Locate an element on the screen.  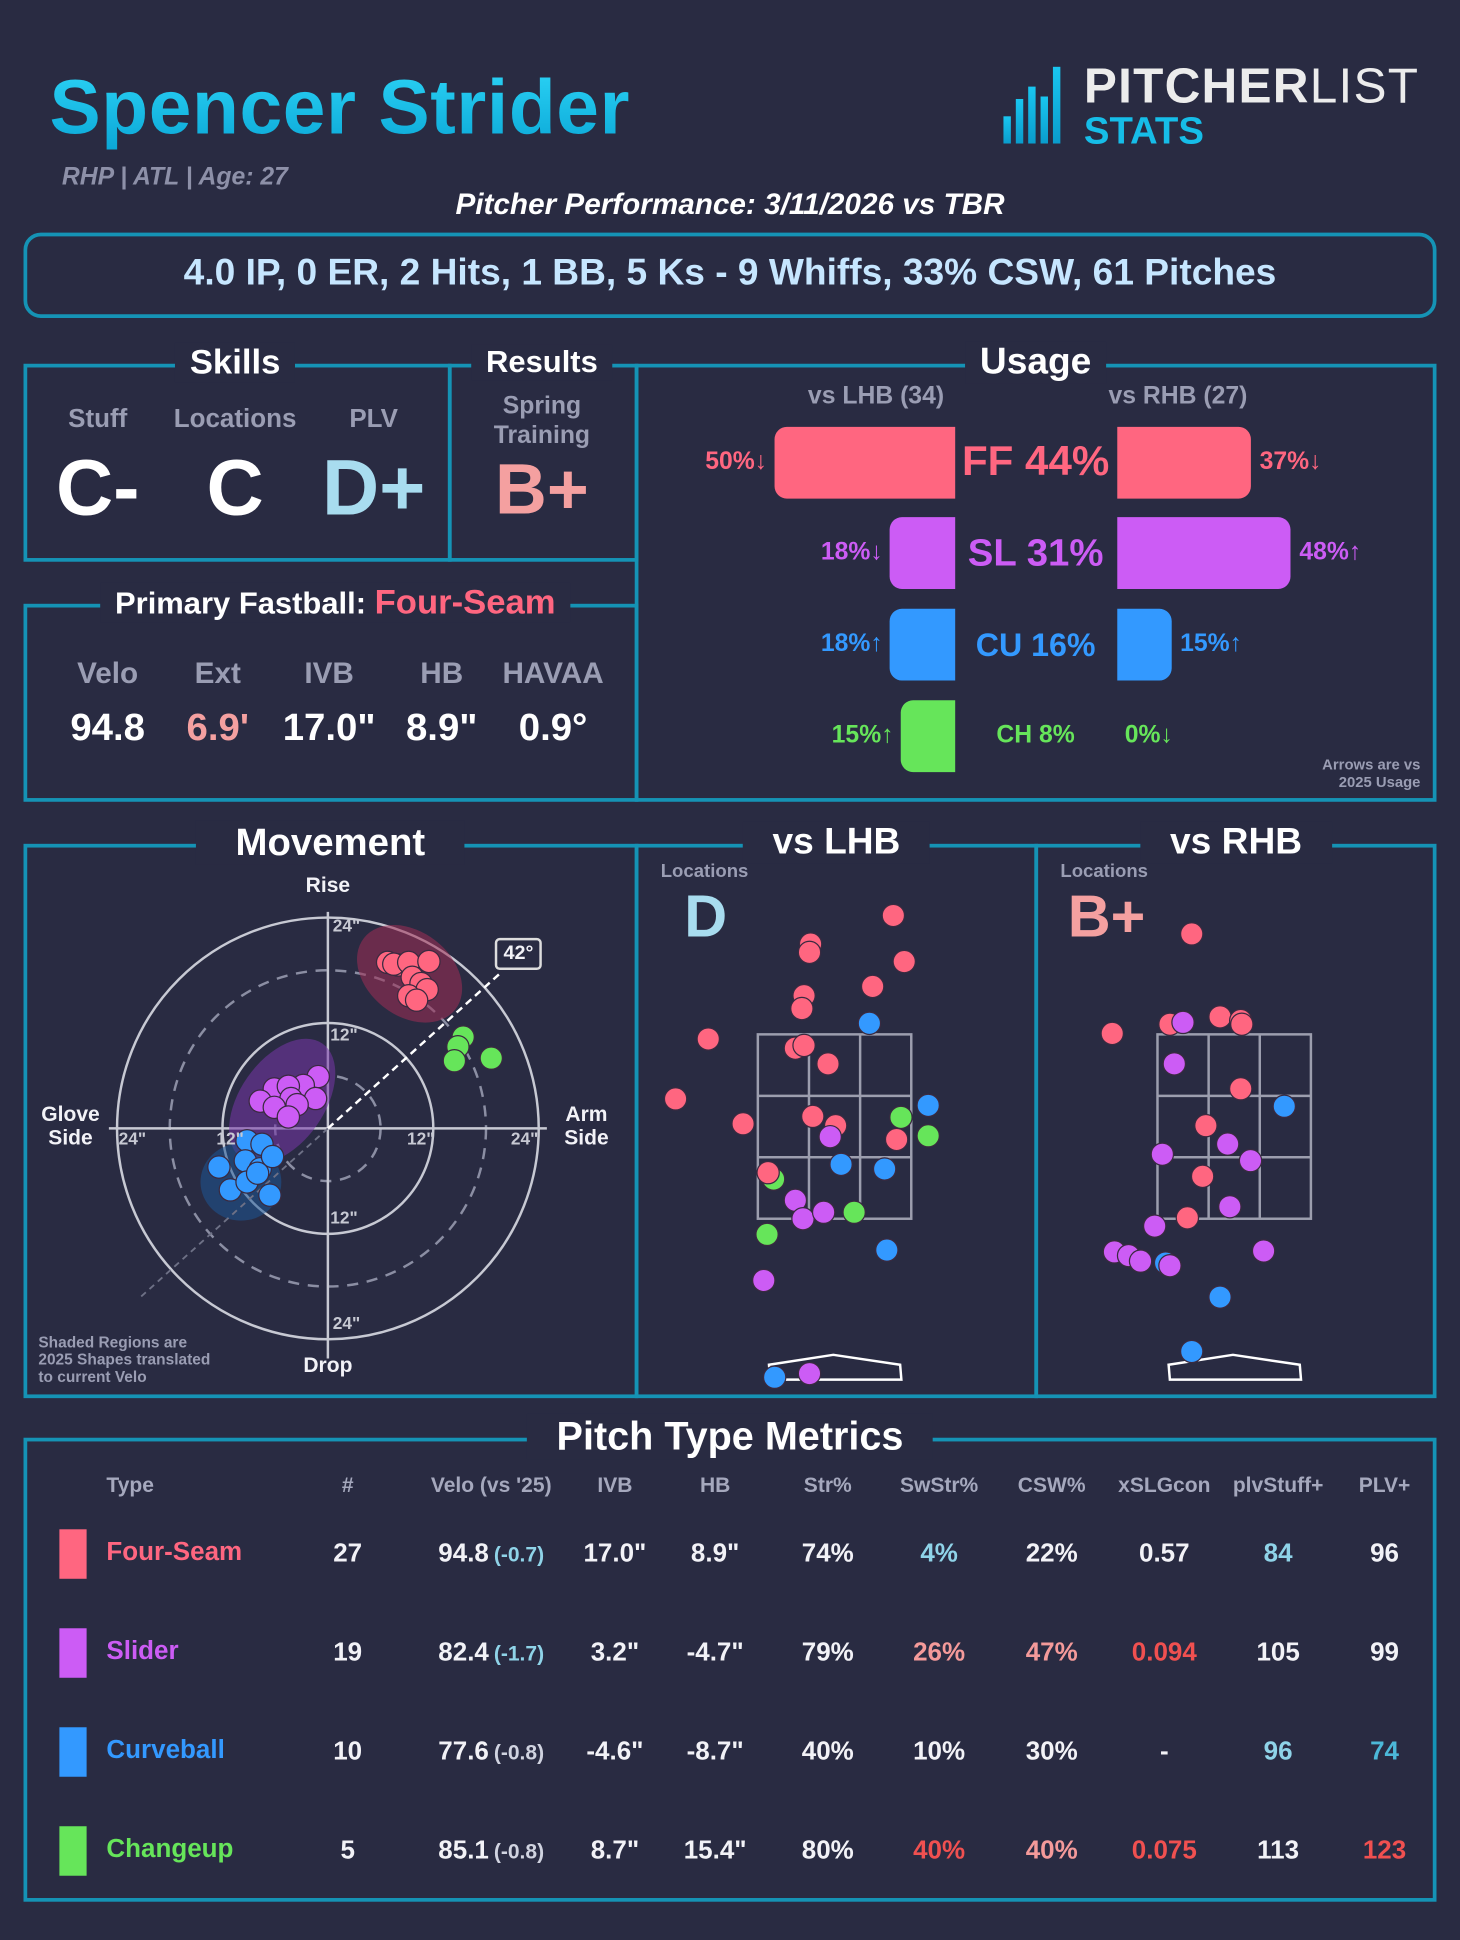
movement-note-line-2: 2025 Shapes translated is located at coordinates (124, 1360).